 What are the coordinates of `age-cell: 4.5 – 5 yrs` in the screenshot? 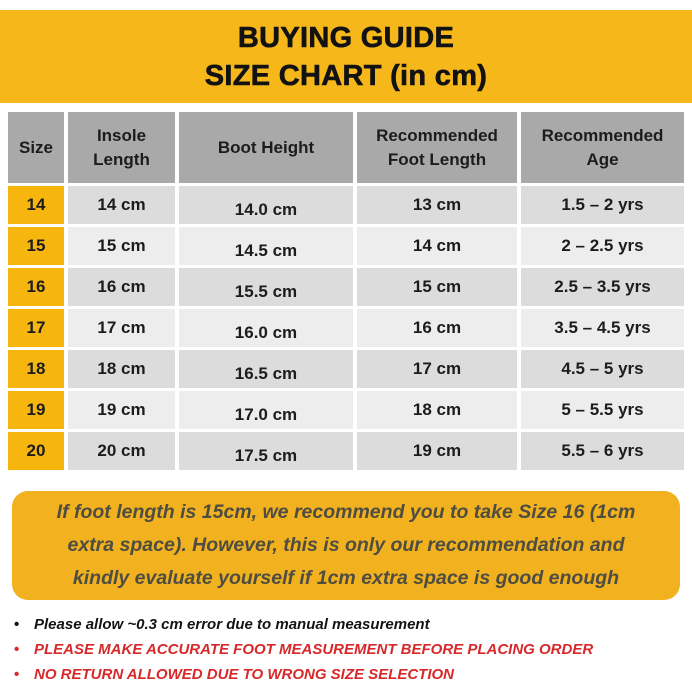 It's located at (602, 369).